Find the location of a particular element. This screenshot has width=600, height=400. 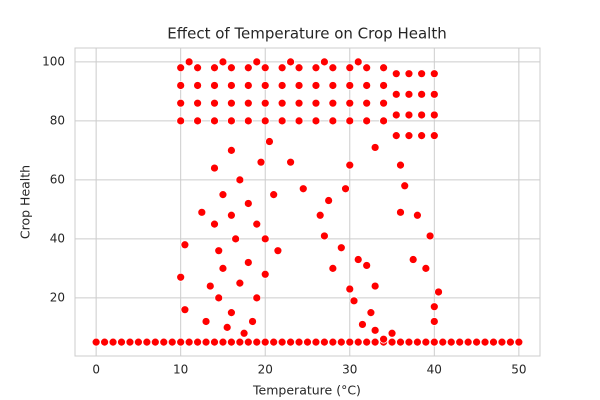

x-tick-label: 40 is located at coordinates (434, 370).